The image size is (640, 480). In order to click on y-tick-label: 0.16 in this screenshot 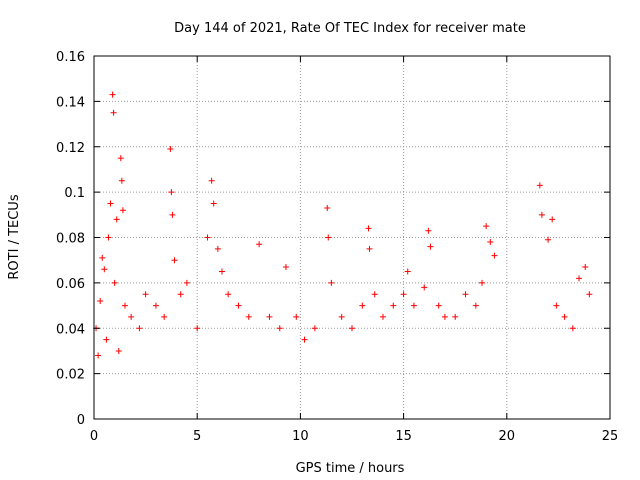, I will do `click(70, 57)`.